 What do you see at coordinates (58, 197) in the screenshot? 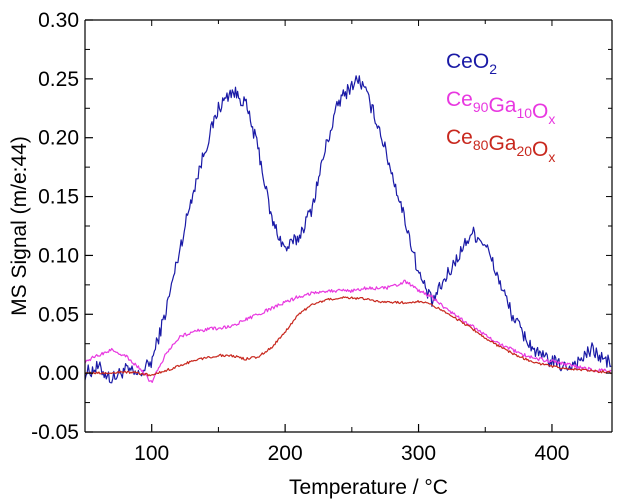
I see `y-tick-label: 0.15` at bounding box center [58, 197].